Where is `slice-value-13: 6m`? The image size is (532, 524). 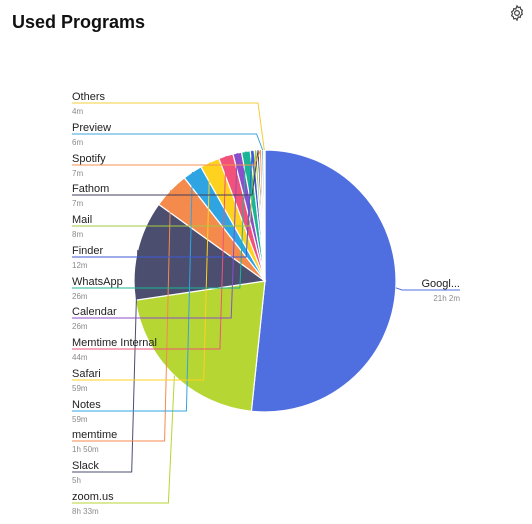
slice-value-13: 6m is located at coordinates (77, 142).